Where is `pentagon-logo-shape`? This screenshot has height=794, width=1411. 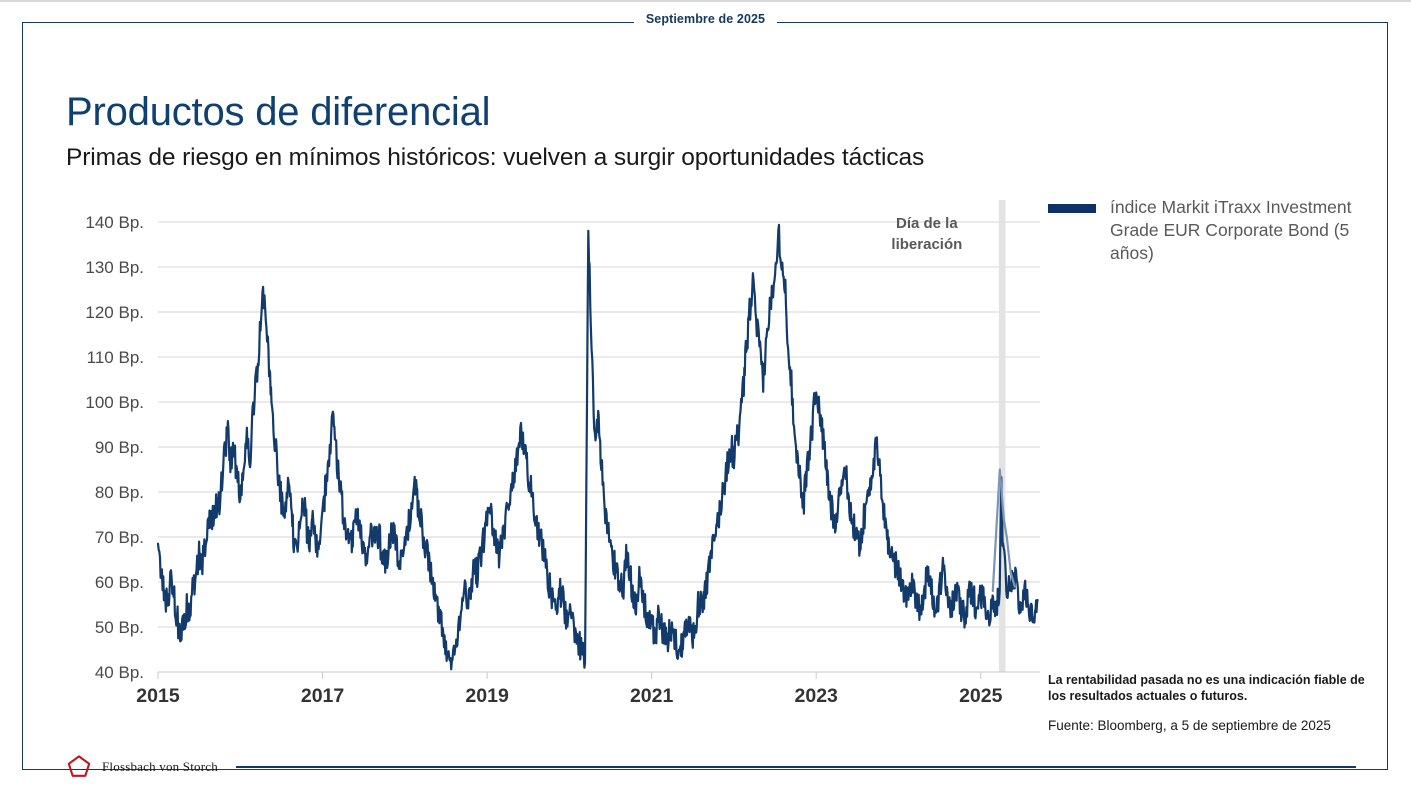
pentagon-logo-shape is located at coordinates (79, 766).